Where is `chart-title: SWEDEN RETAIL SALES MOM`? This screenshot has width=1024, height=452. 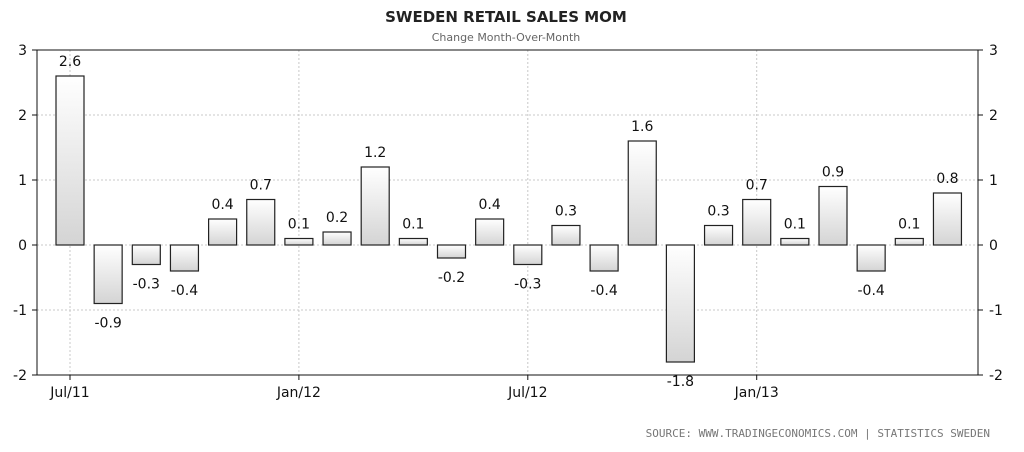
chart-title: SWEDEN RETAIL SALES MOM is located at coordinates (506, 17).